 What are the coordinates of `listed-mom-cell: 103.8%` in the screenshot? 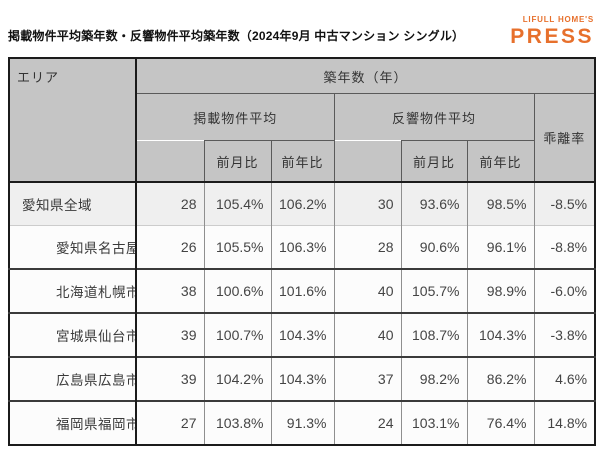 It's located at (237, 422).